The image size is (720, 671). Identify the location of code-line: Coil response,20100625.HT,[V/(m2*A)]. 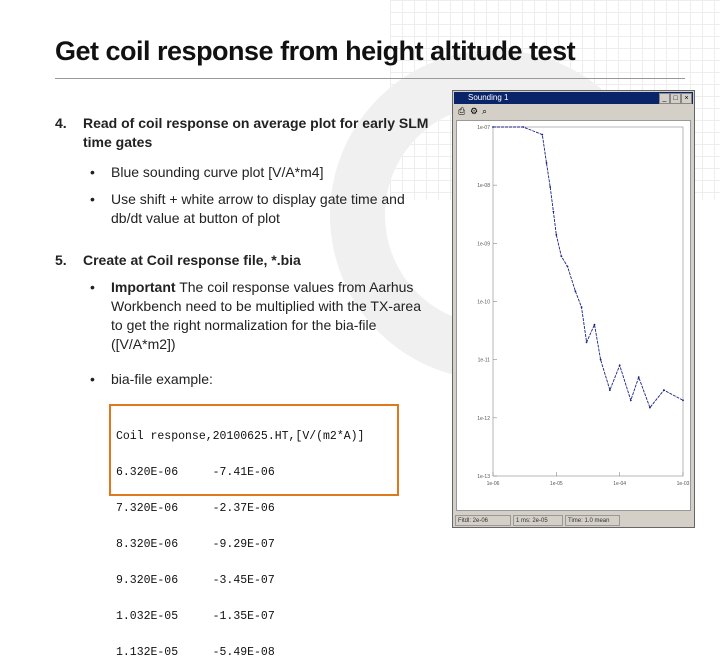
(240, 436).